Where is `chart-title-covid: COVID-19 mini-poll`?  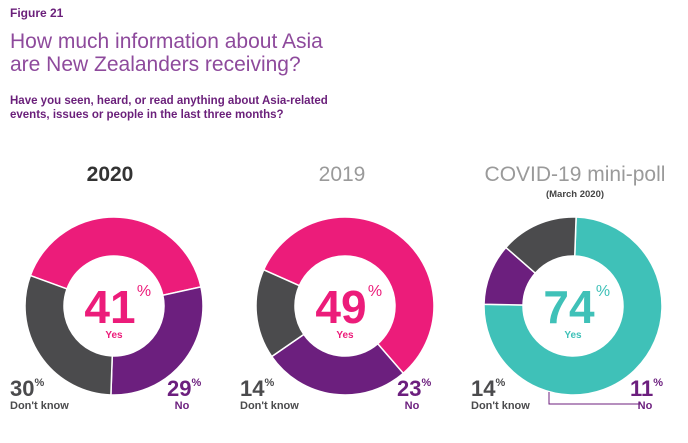
chart-title-covid: COVID-19 mini-poll is located at coordinates (575, 174).